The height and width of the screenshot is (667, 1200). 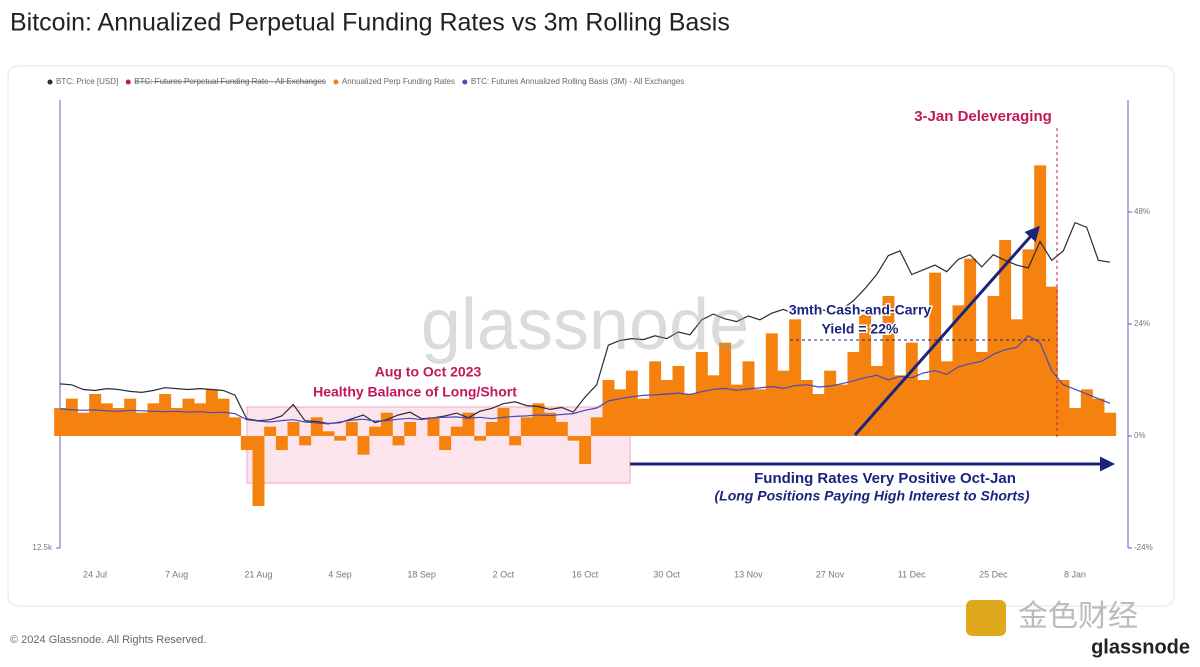 I want to click on x-tick-label: 8 Jan, so click(x=1075, y=574).